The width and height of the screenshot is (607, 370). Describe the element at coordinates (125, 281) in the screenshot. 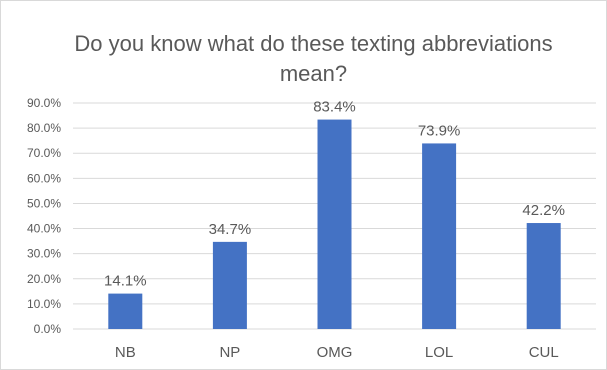

I see `data-label-nb: 14.1%` at that location.